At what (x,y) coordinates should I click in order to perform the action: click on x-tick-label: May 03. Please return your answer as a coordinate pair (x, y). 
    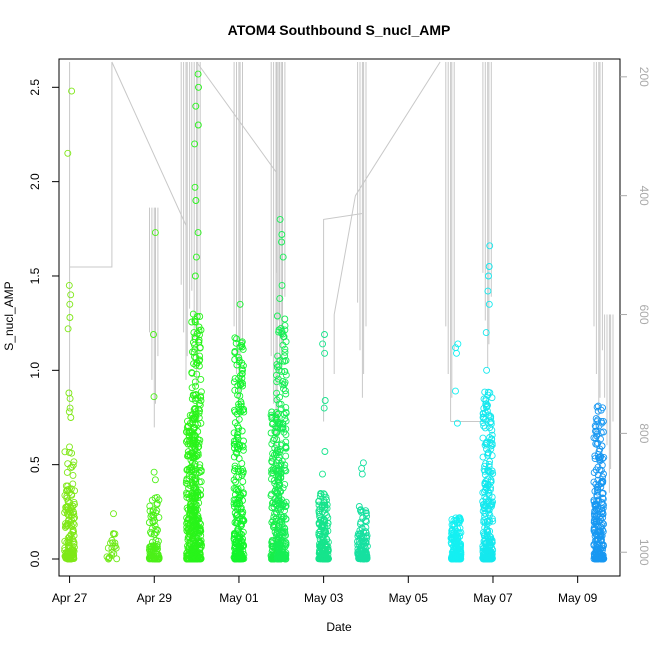
    Looking at the image, I should click on (324, 598).